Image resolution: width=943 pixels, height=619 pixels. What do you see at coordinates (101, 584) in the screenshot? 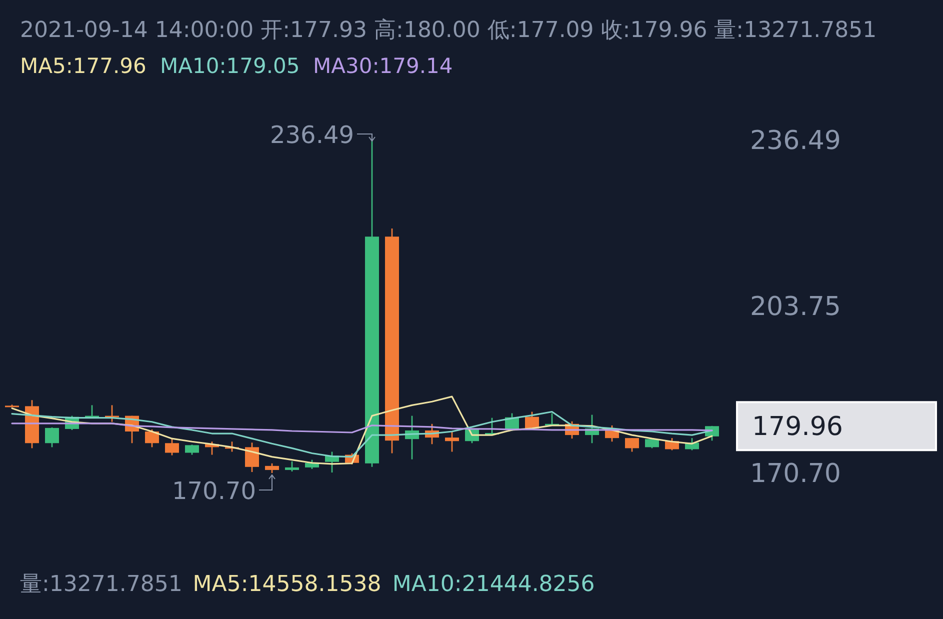
I see `text: 量:13271.7851` at bounding box center [101, 584].